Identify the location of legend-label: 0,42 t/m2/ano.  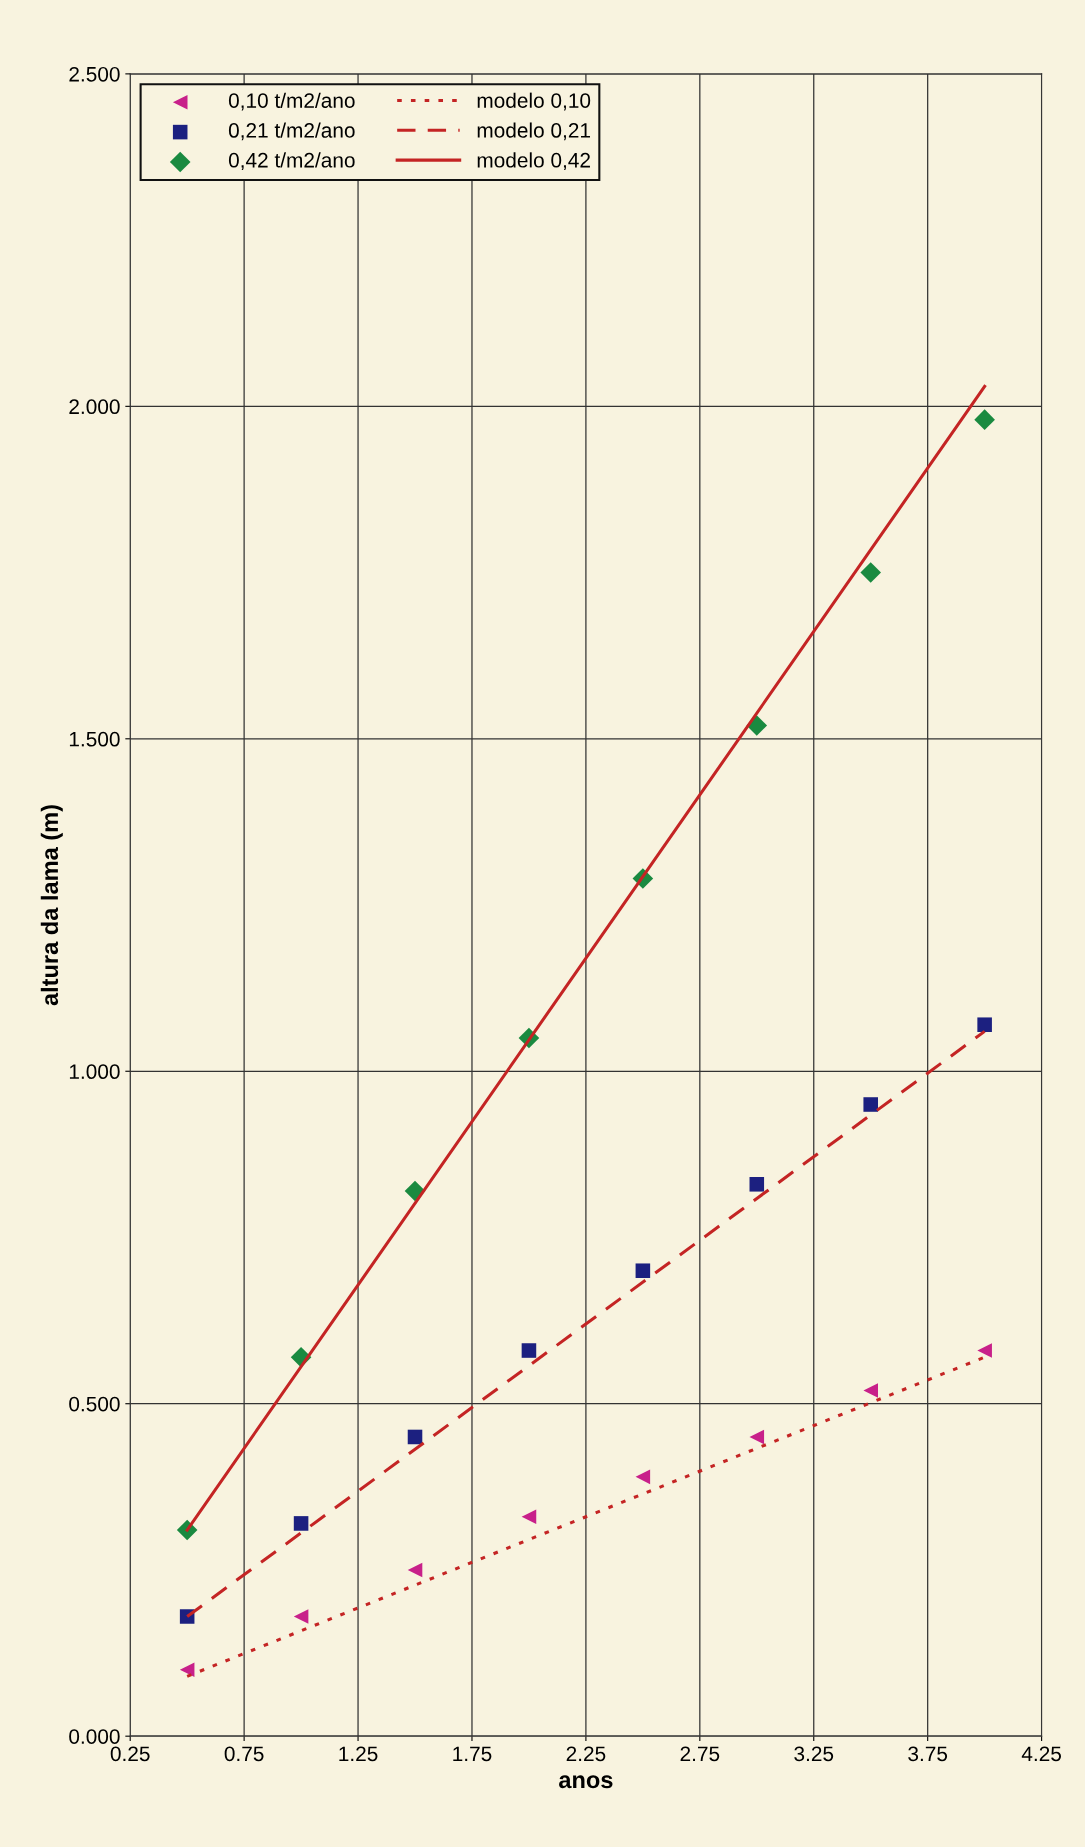
(291, 161).